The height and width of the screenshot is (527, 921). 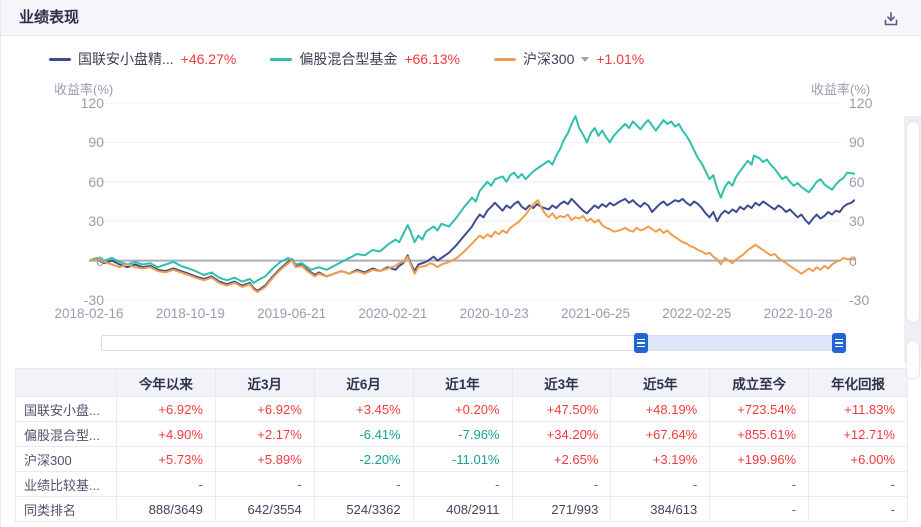 I want to click on y-axis-title-right: 收益率(%), so click(x=841, y=89).